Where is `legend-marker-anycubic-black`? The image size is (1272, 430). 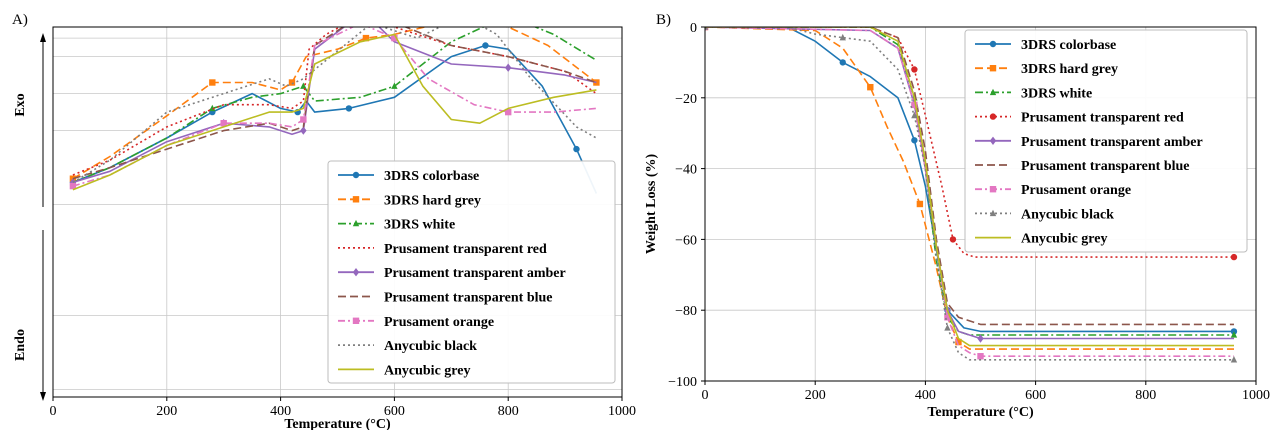
legend-marker-anycubic-black is located at coordinates (993, 213).